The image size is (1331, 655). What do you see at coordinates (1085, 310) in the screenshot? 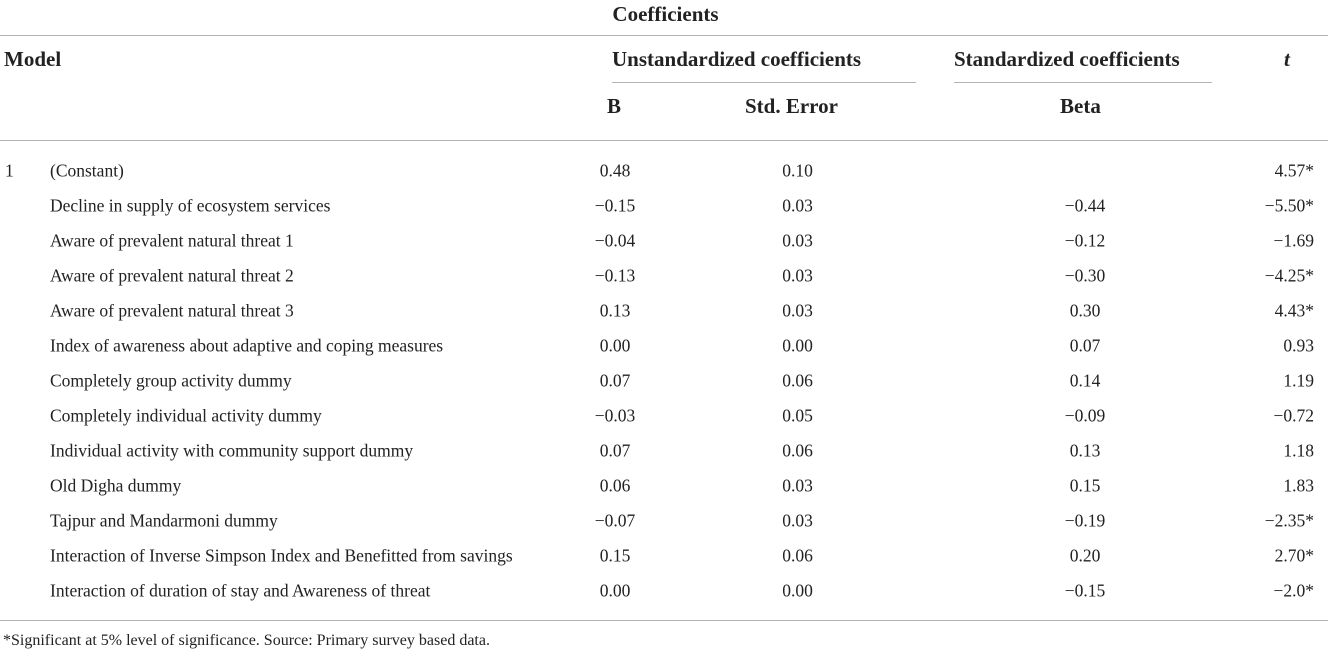
I see `beta-cell: 0.30` at bounding box center [1085, 310].